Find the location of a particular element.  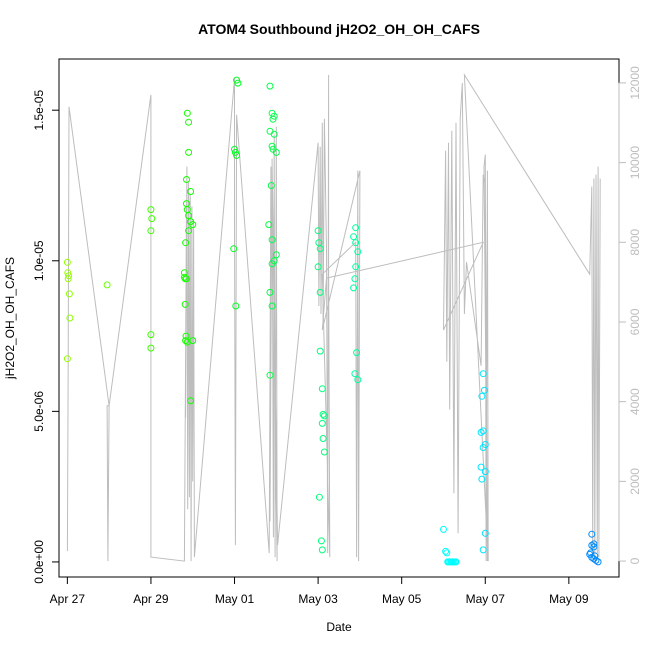

right-tick-label: 4000 is located at coordinates (635, 401).